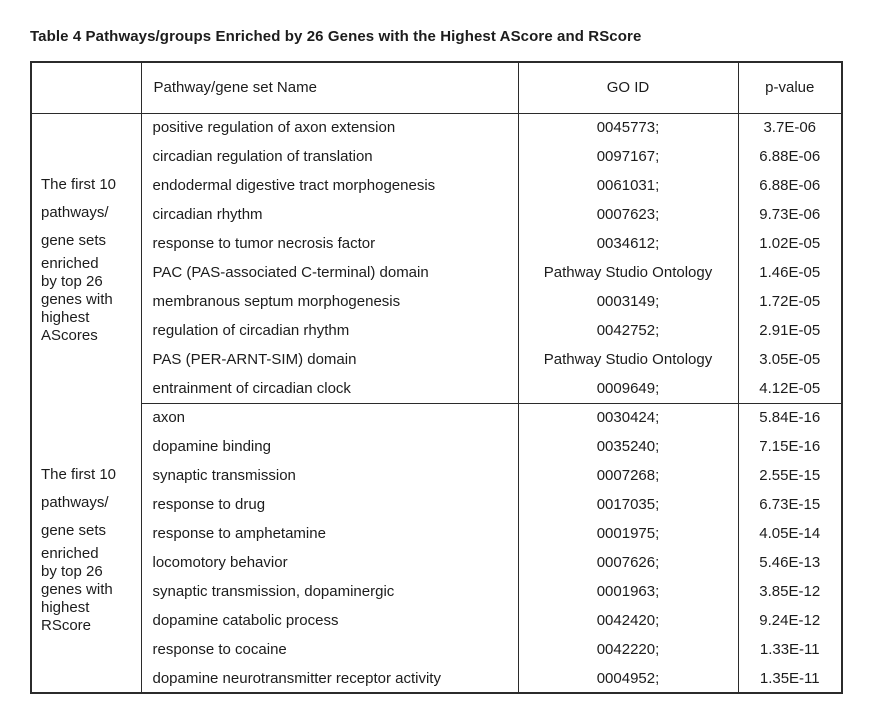  I want to click on section-label-lines-loose: The first 10 pathways/gene sets, so click(89, 503).